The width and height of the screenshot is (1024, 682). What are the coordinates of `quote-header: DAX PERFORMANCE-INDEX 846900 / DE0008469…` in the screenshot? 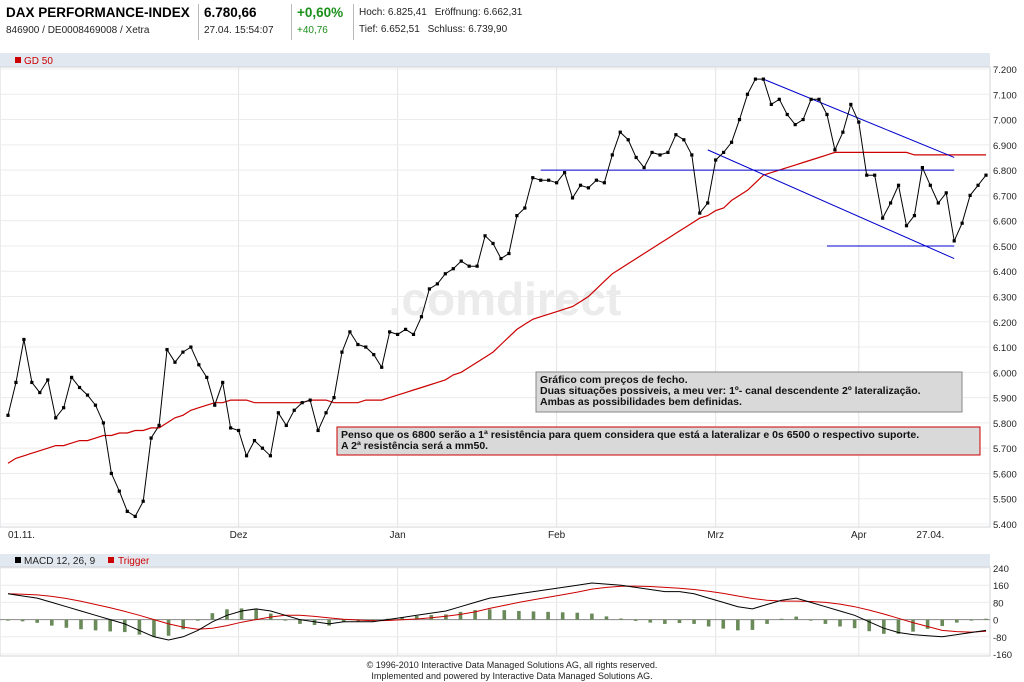 It's located at (512, 22).